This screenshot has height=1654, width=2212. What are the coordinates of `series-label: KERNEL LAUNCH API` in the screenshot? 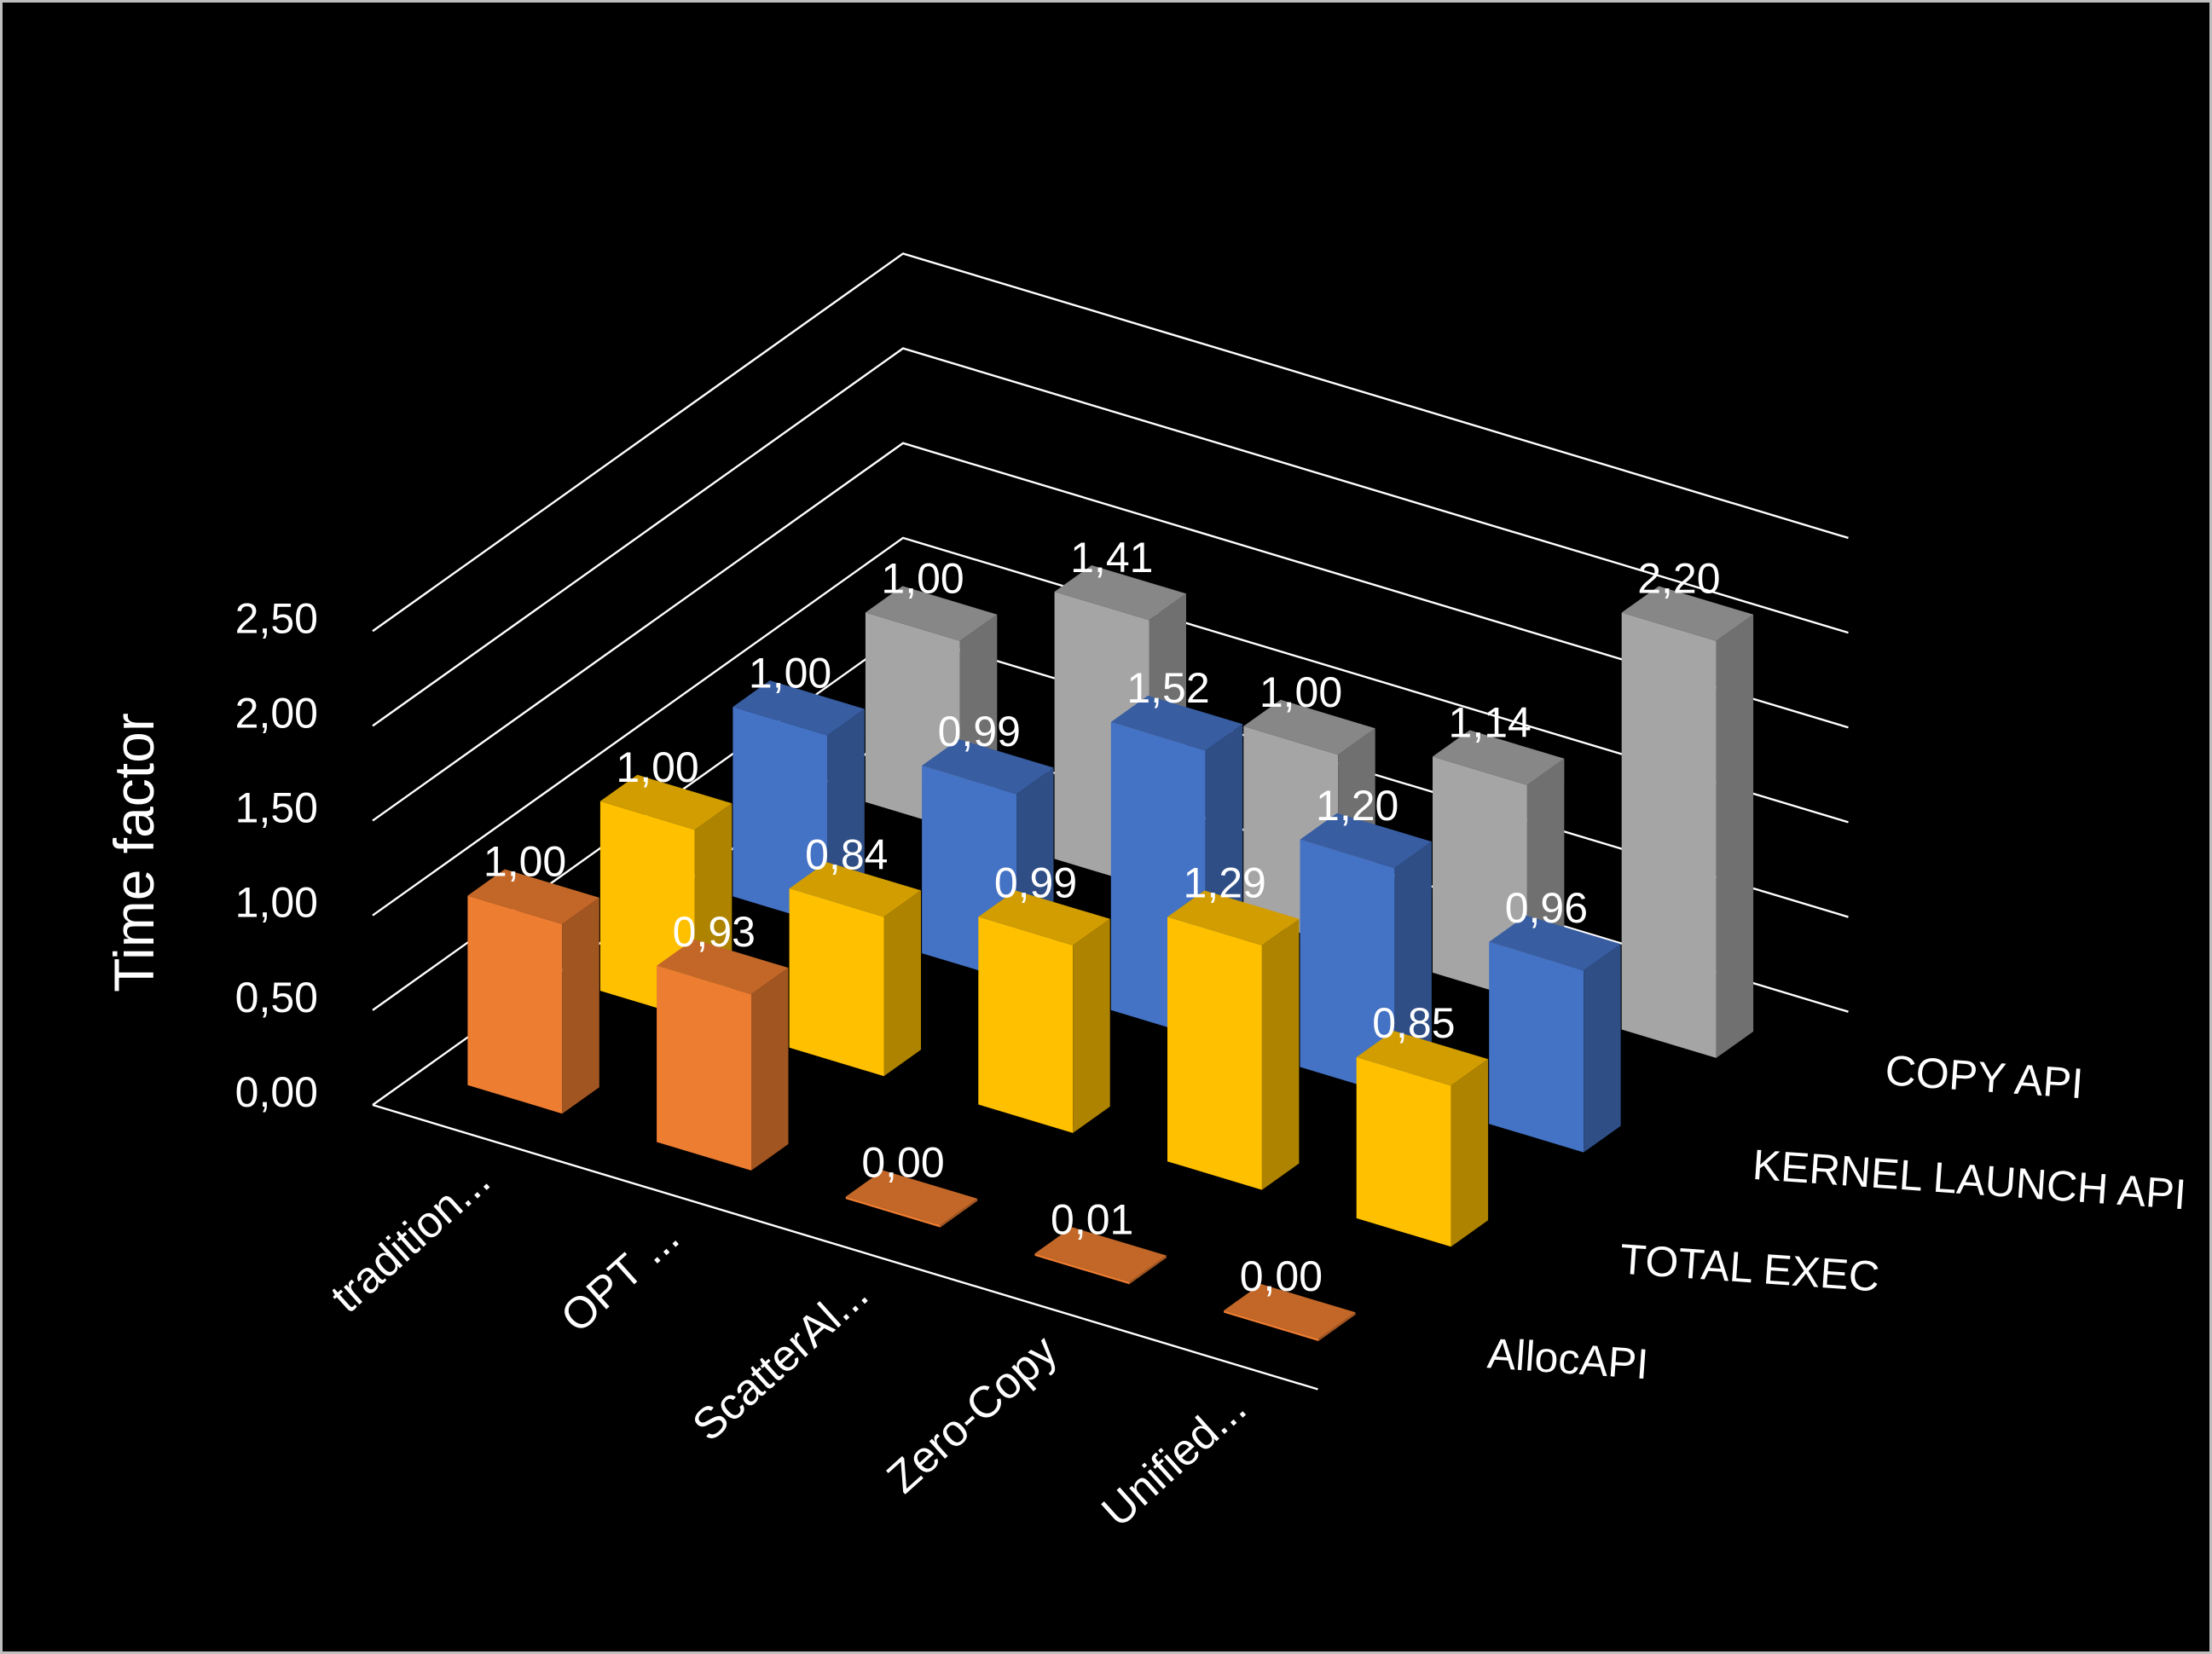 It's located at (1969, 1179).